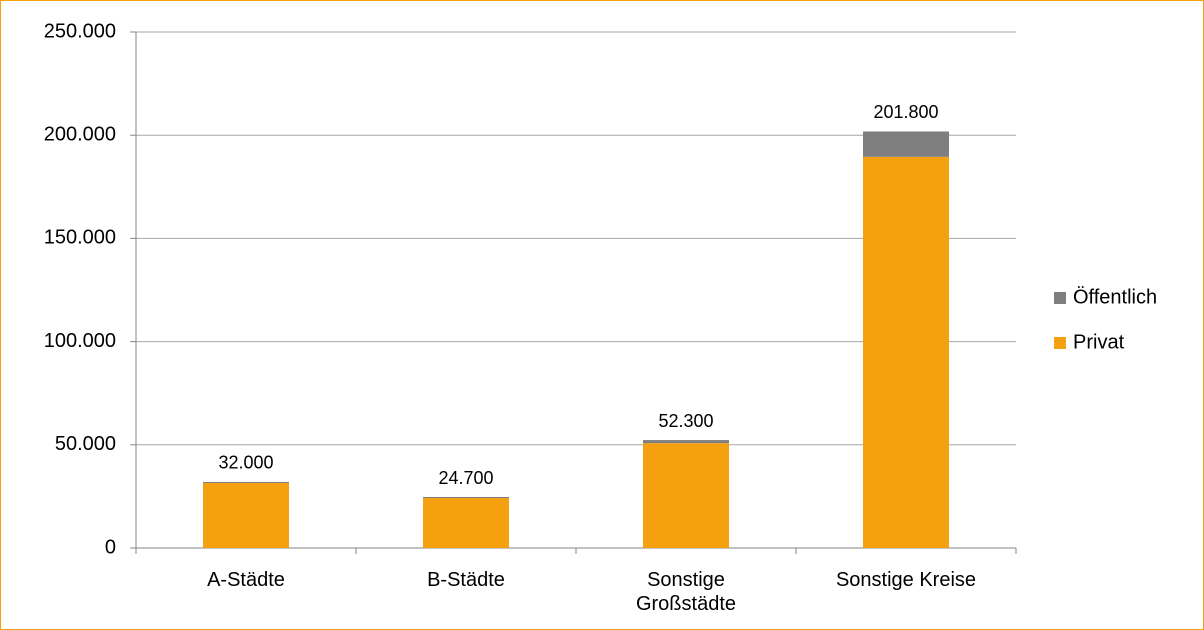 This screenshot has height=630, width=1204. Describe the element at coordinates (905, 112) in the screenshot. I see `total-label: 201.800` at that location.